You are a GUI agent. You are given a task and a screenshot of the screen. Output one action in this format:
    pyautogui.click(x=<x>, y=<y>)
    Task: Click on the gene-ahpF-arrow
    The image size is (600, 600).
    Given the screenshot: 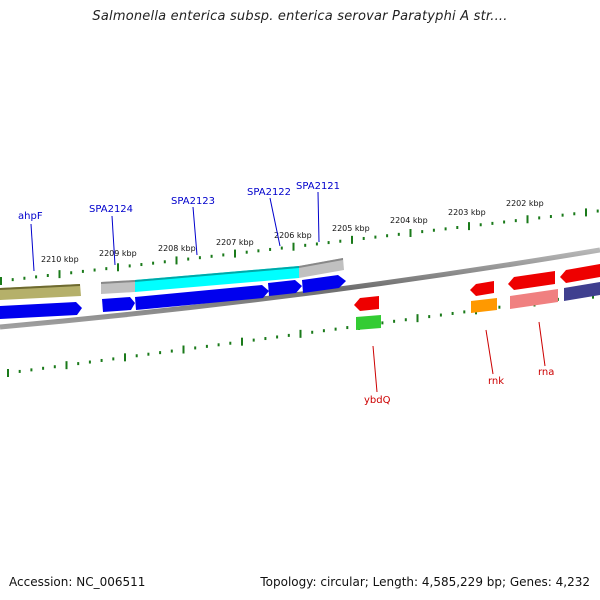 What is the action you would take?
    pyautogui.click(x=41, y=310)
    